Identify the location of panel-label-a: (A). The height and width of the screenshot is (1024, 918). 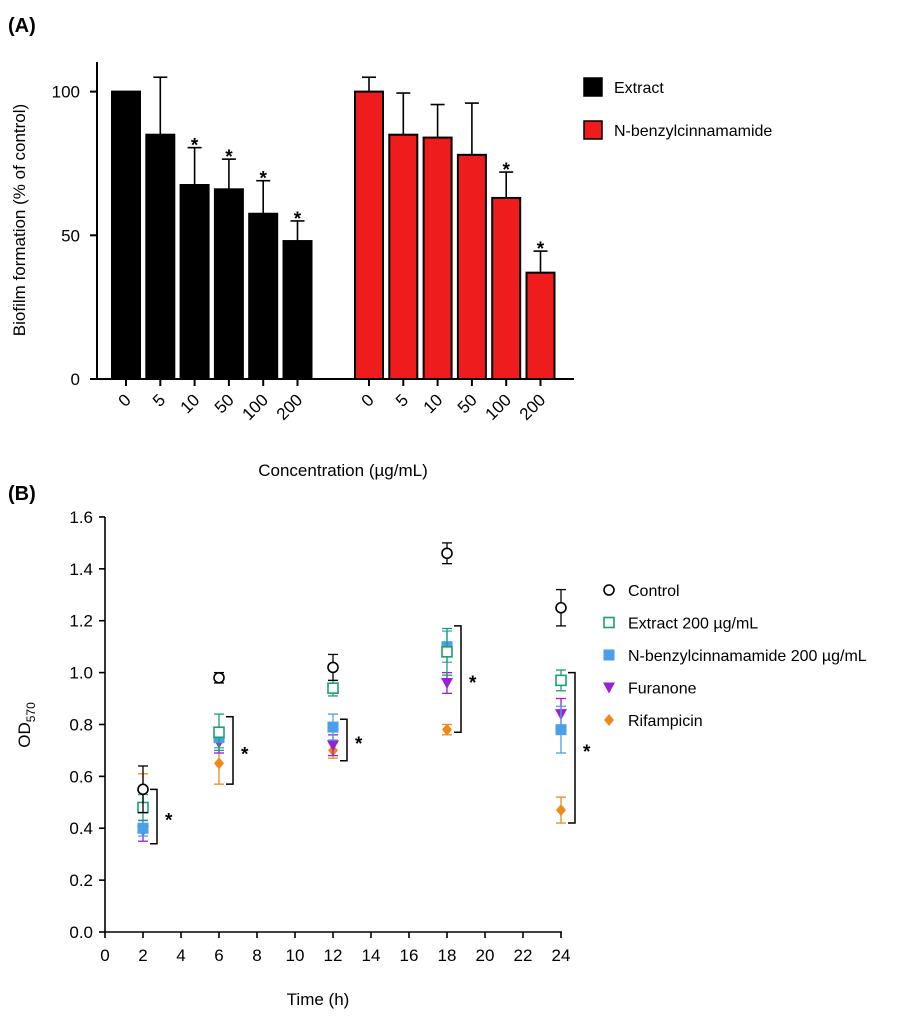
(22, 26).